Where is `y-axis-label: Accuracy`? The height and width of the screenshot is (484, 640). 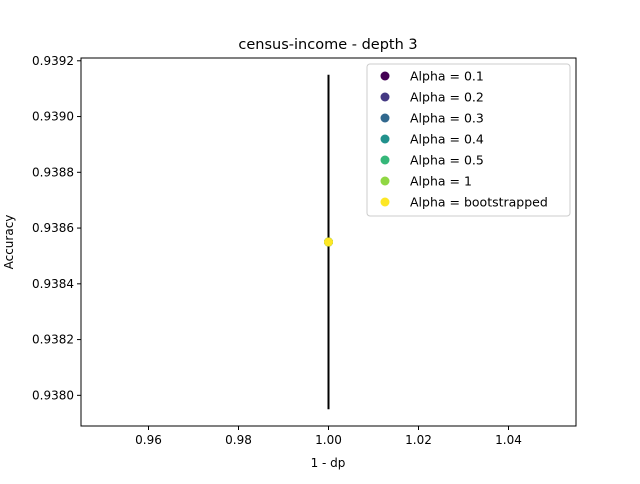 y-axis-label: Accuracy is located at coordinates (9, 242).